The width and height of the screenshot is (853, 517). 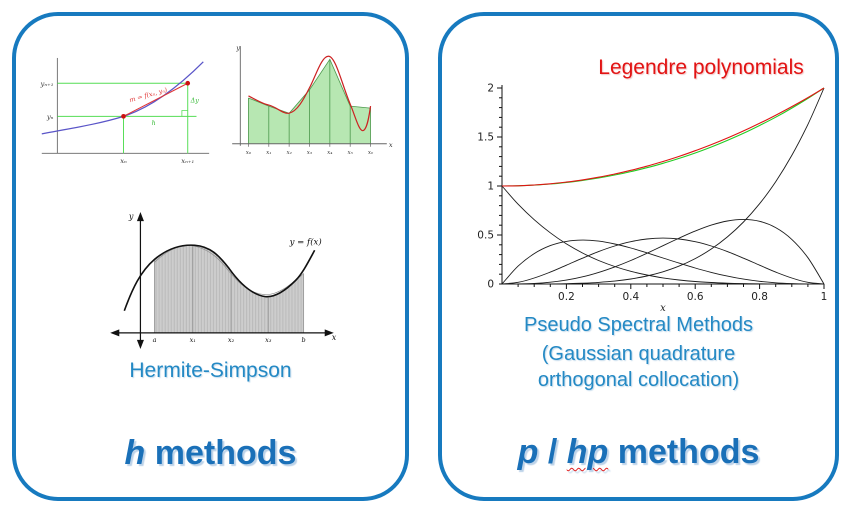 I want to click on series-5-green-approximation, so click(x=663, y=137).